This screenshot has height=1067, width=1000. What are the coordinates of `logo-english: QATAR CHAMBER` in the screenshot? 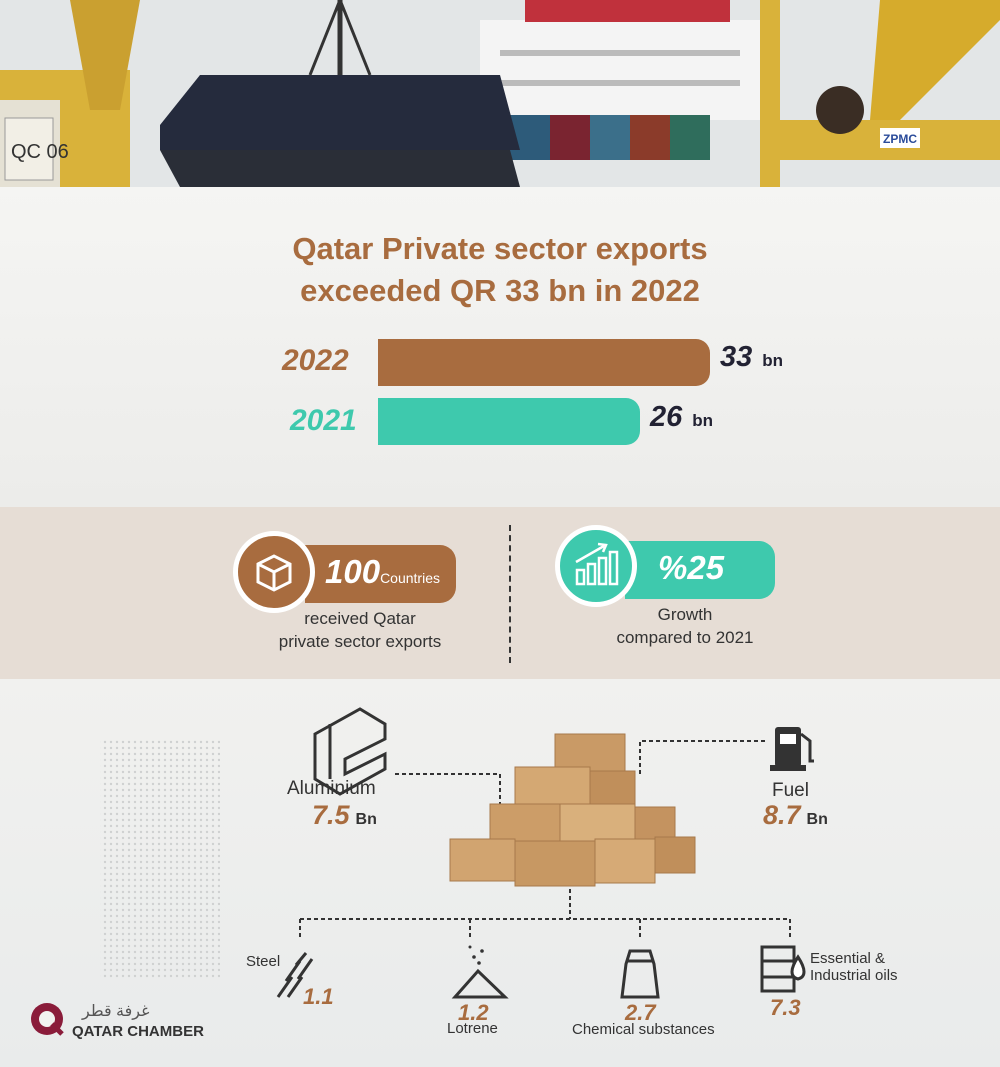 It's located at (138, 1031).